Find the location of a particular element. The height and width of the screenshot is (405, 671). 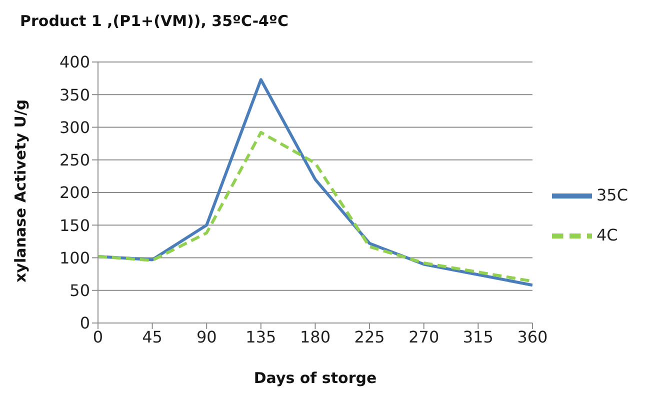

chart-title: Product 1 ,(P1+(VM)), 35ºC-4ºC is located at coordinates (154, 21).